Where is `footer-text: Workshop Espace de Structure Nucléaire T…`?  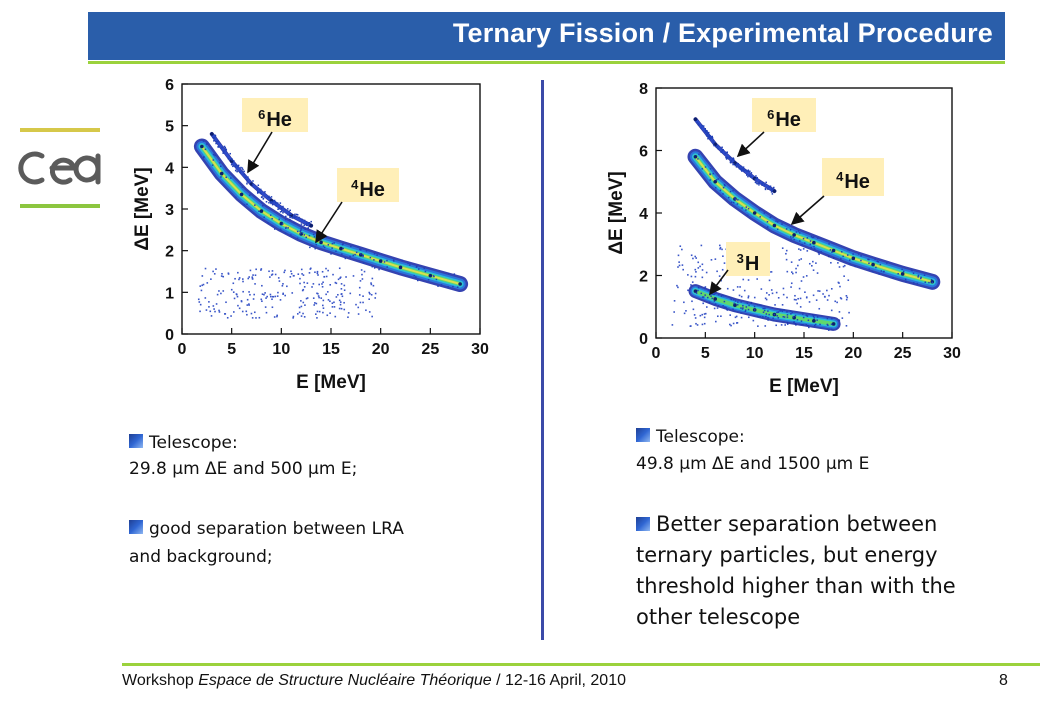
footer-text: Workshop Espace de Structure Nucléaire T… is located at coordinates (374, 680).